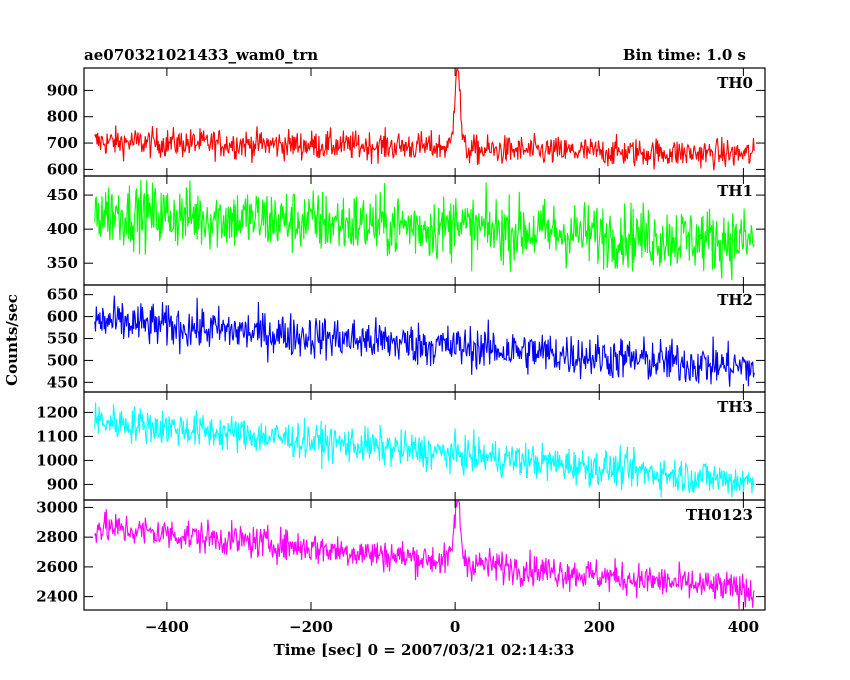 The height and width of the screenshot is (680, 850). What do you see at coordinates (735, 407) in the screenshot?
I see `panel-label-th3: TH3` at bounding box center [735, 407].